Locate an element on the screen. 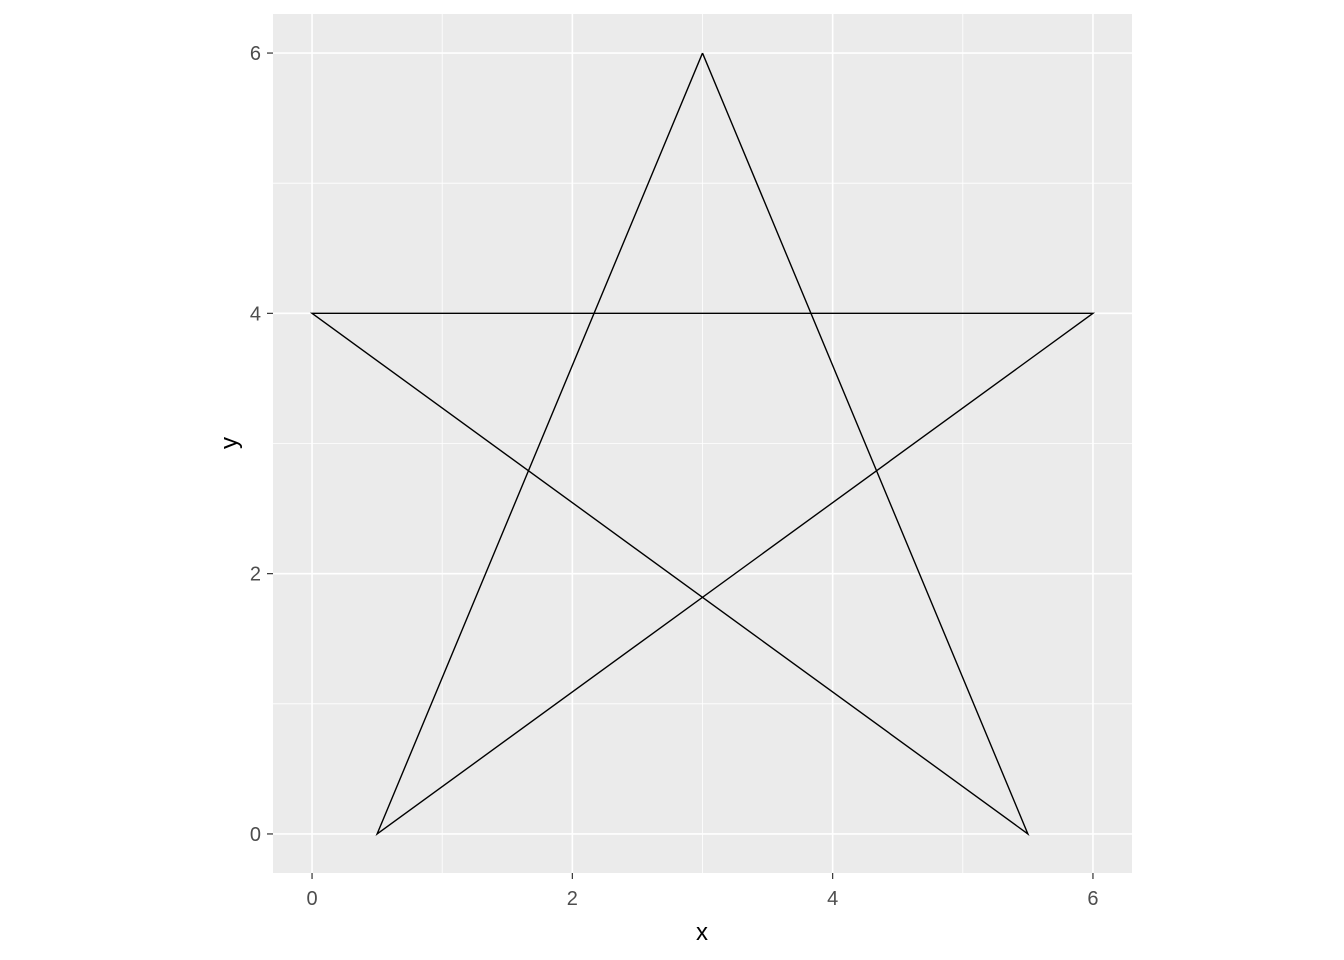 This screenshot has width=1344, height=960. y-axis: 0 2 4 6 is located at coordinates (261, 444).